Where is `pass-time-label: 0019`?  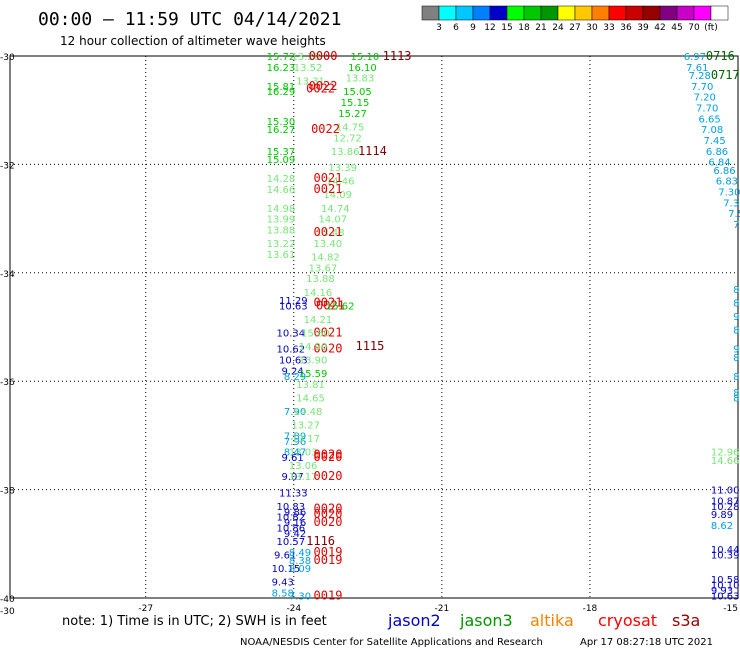
pass-time-label: 0019 is located at coordinates (328, 595).